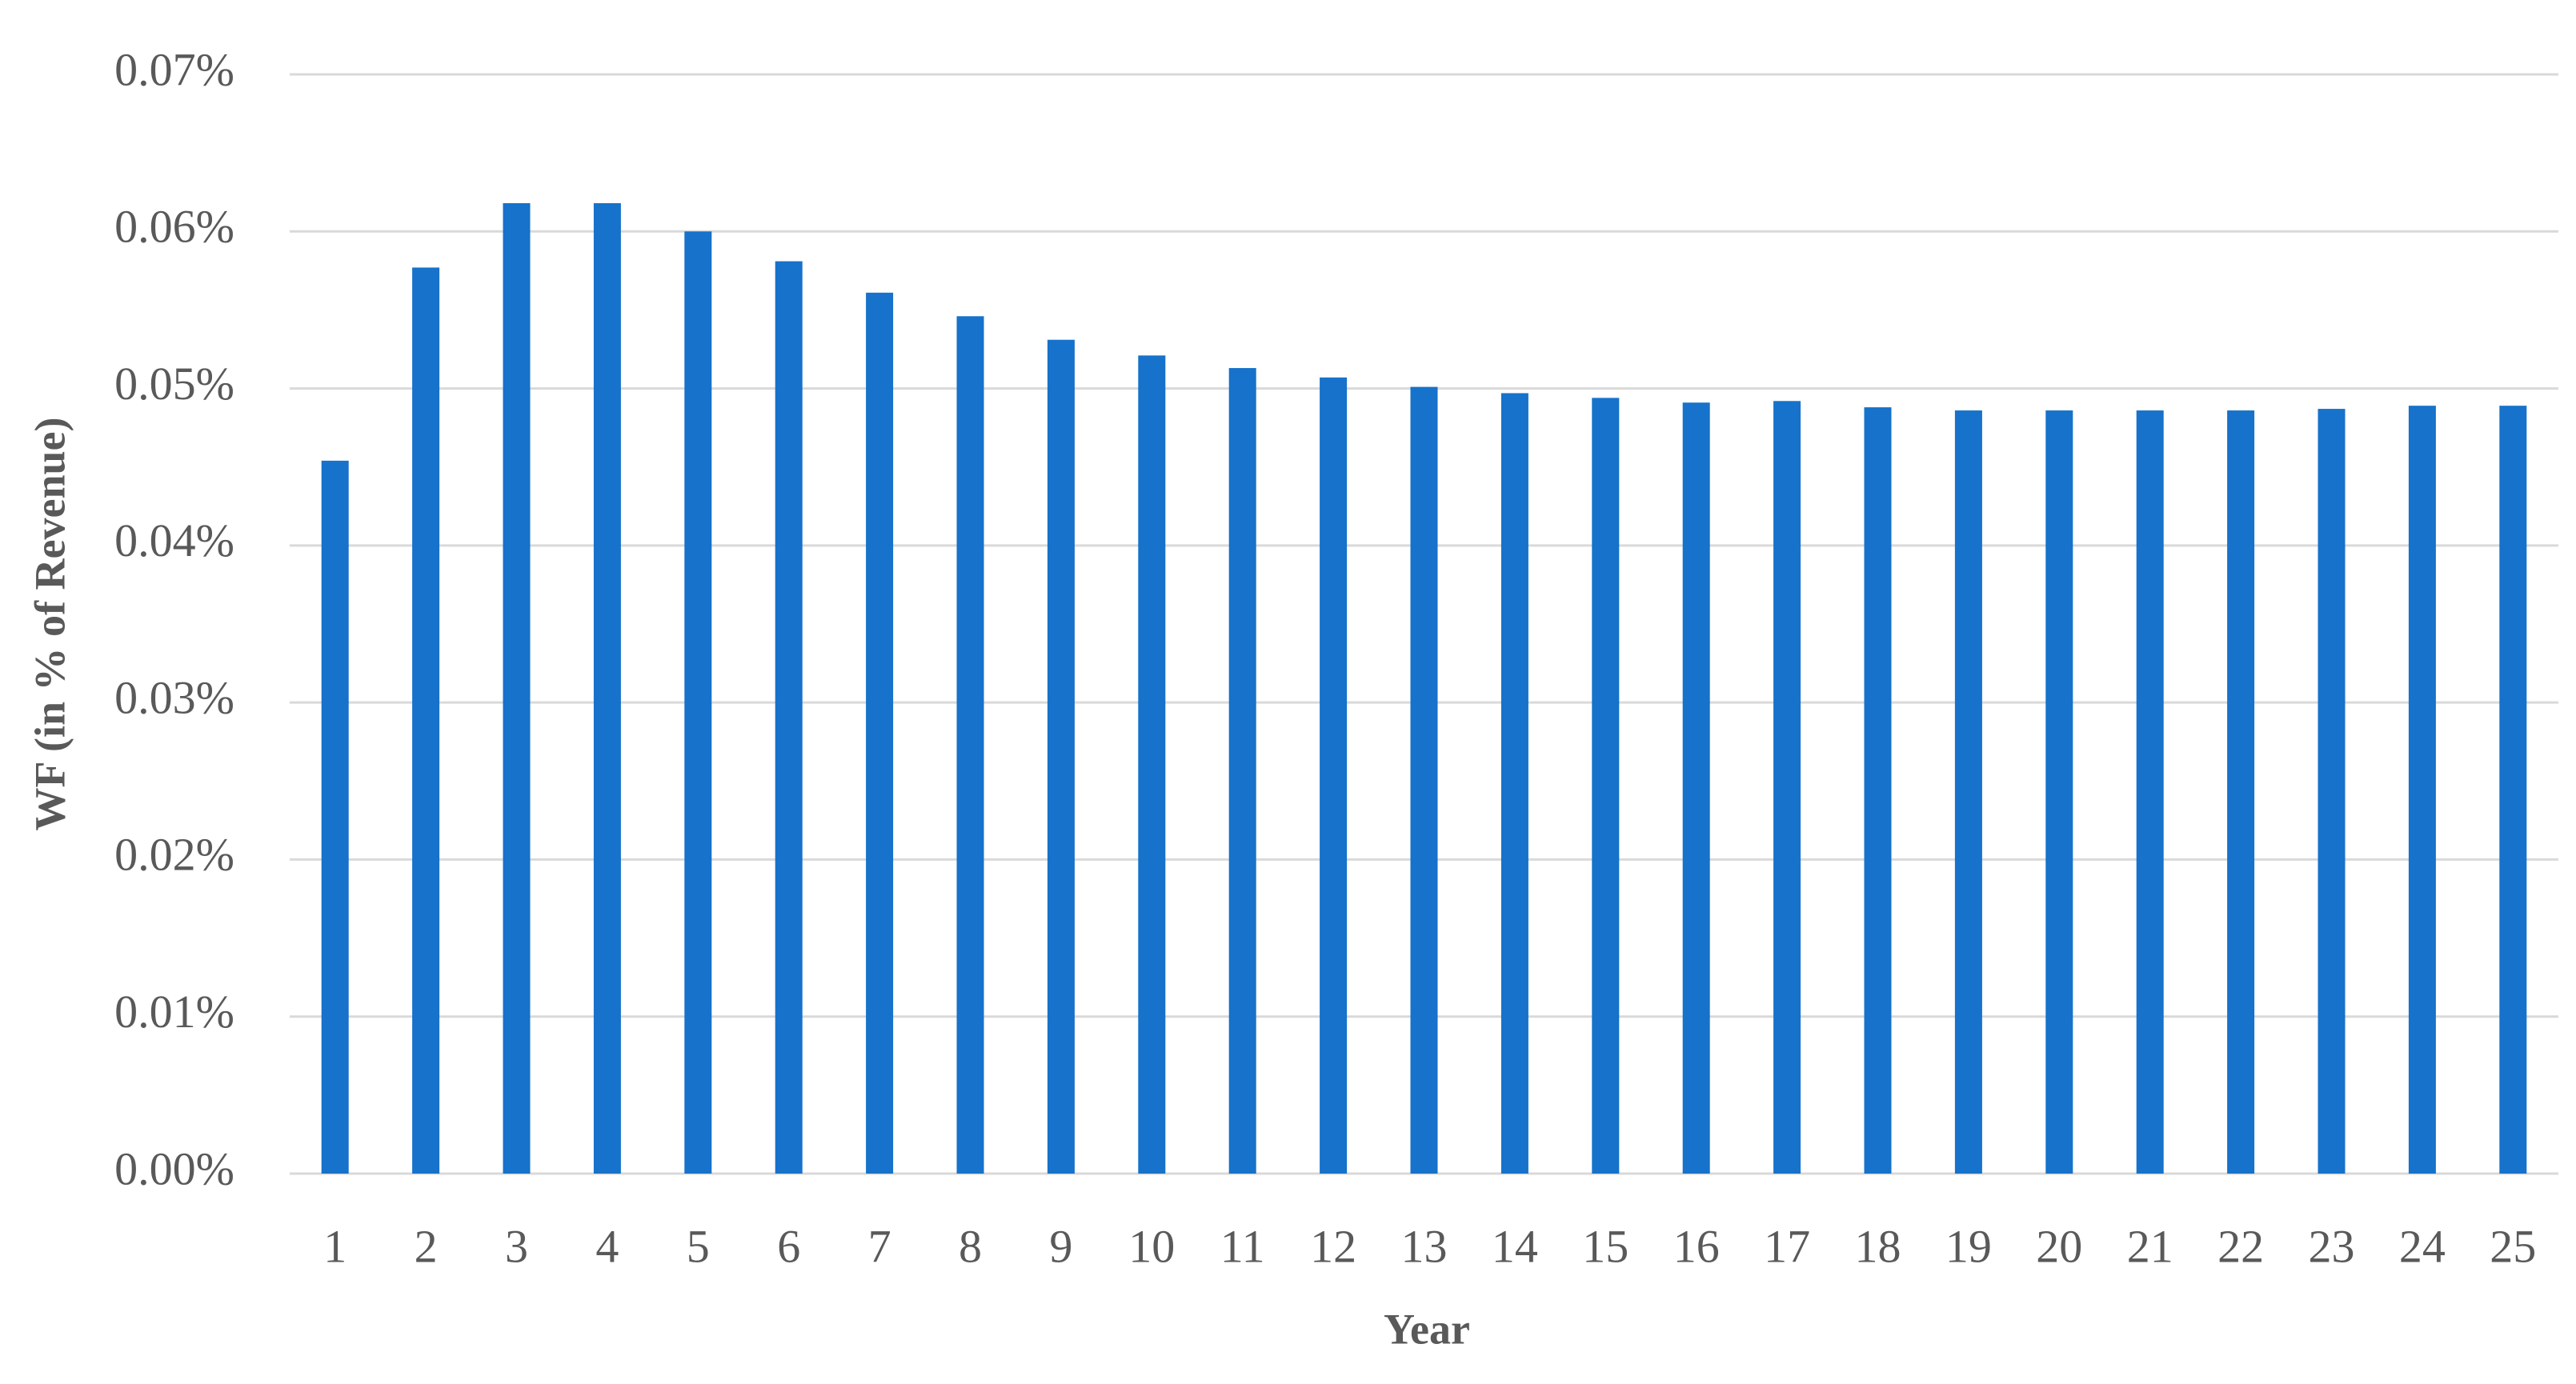  What do you see at coordinates (1696, 1246) in the screenshot?
I see `x-tick-label: 16` at bounding box center [1696, 1246].